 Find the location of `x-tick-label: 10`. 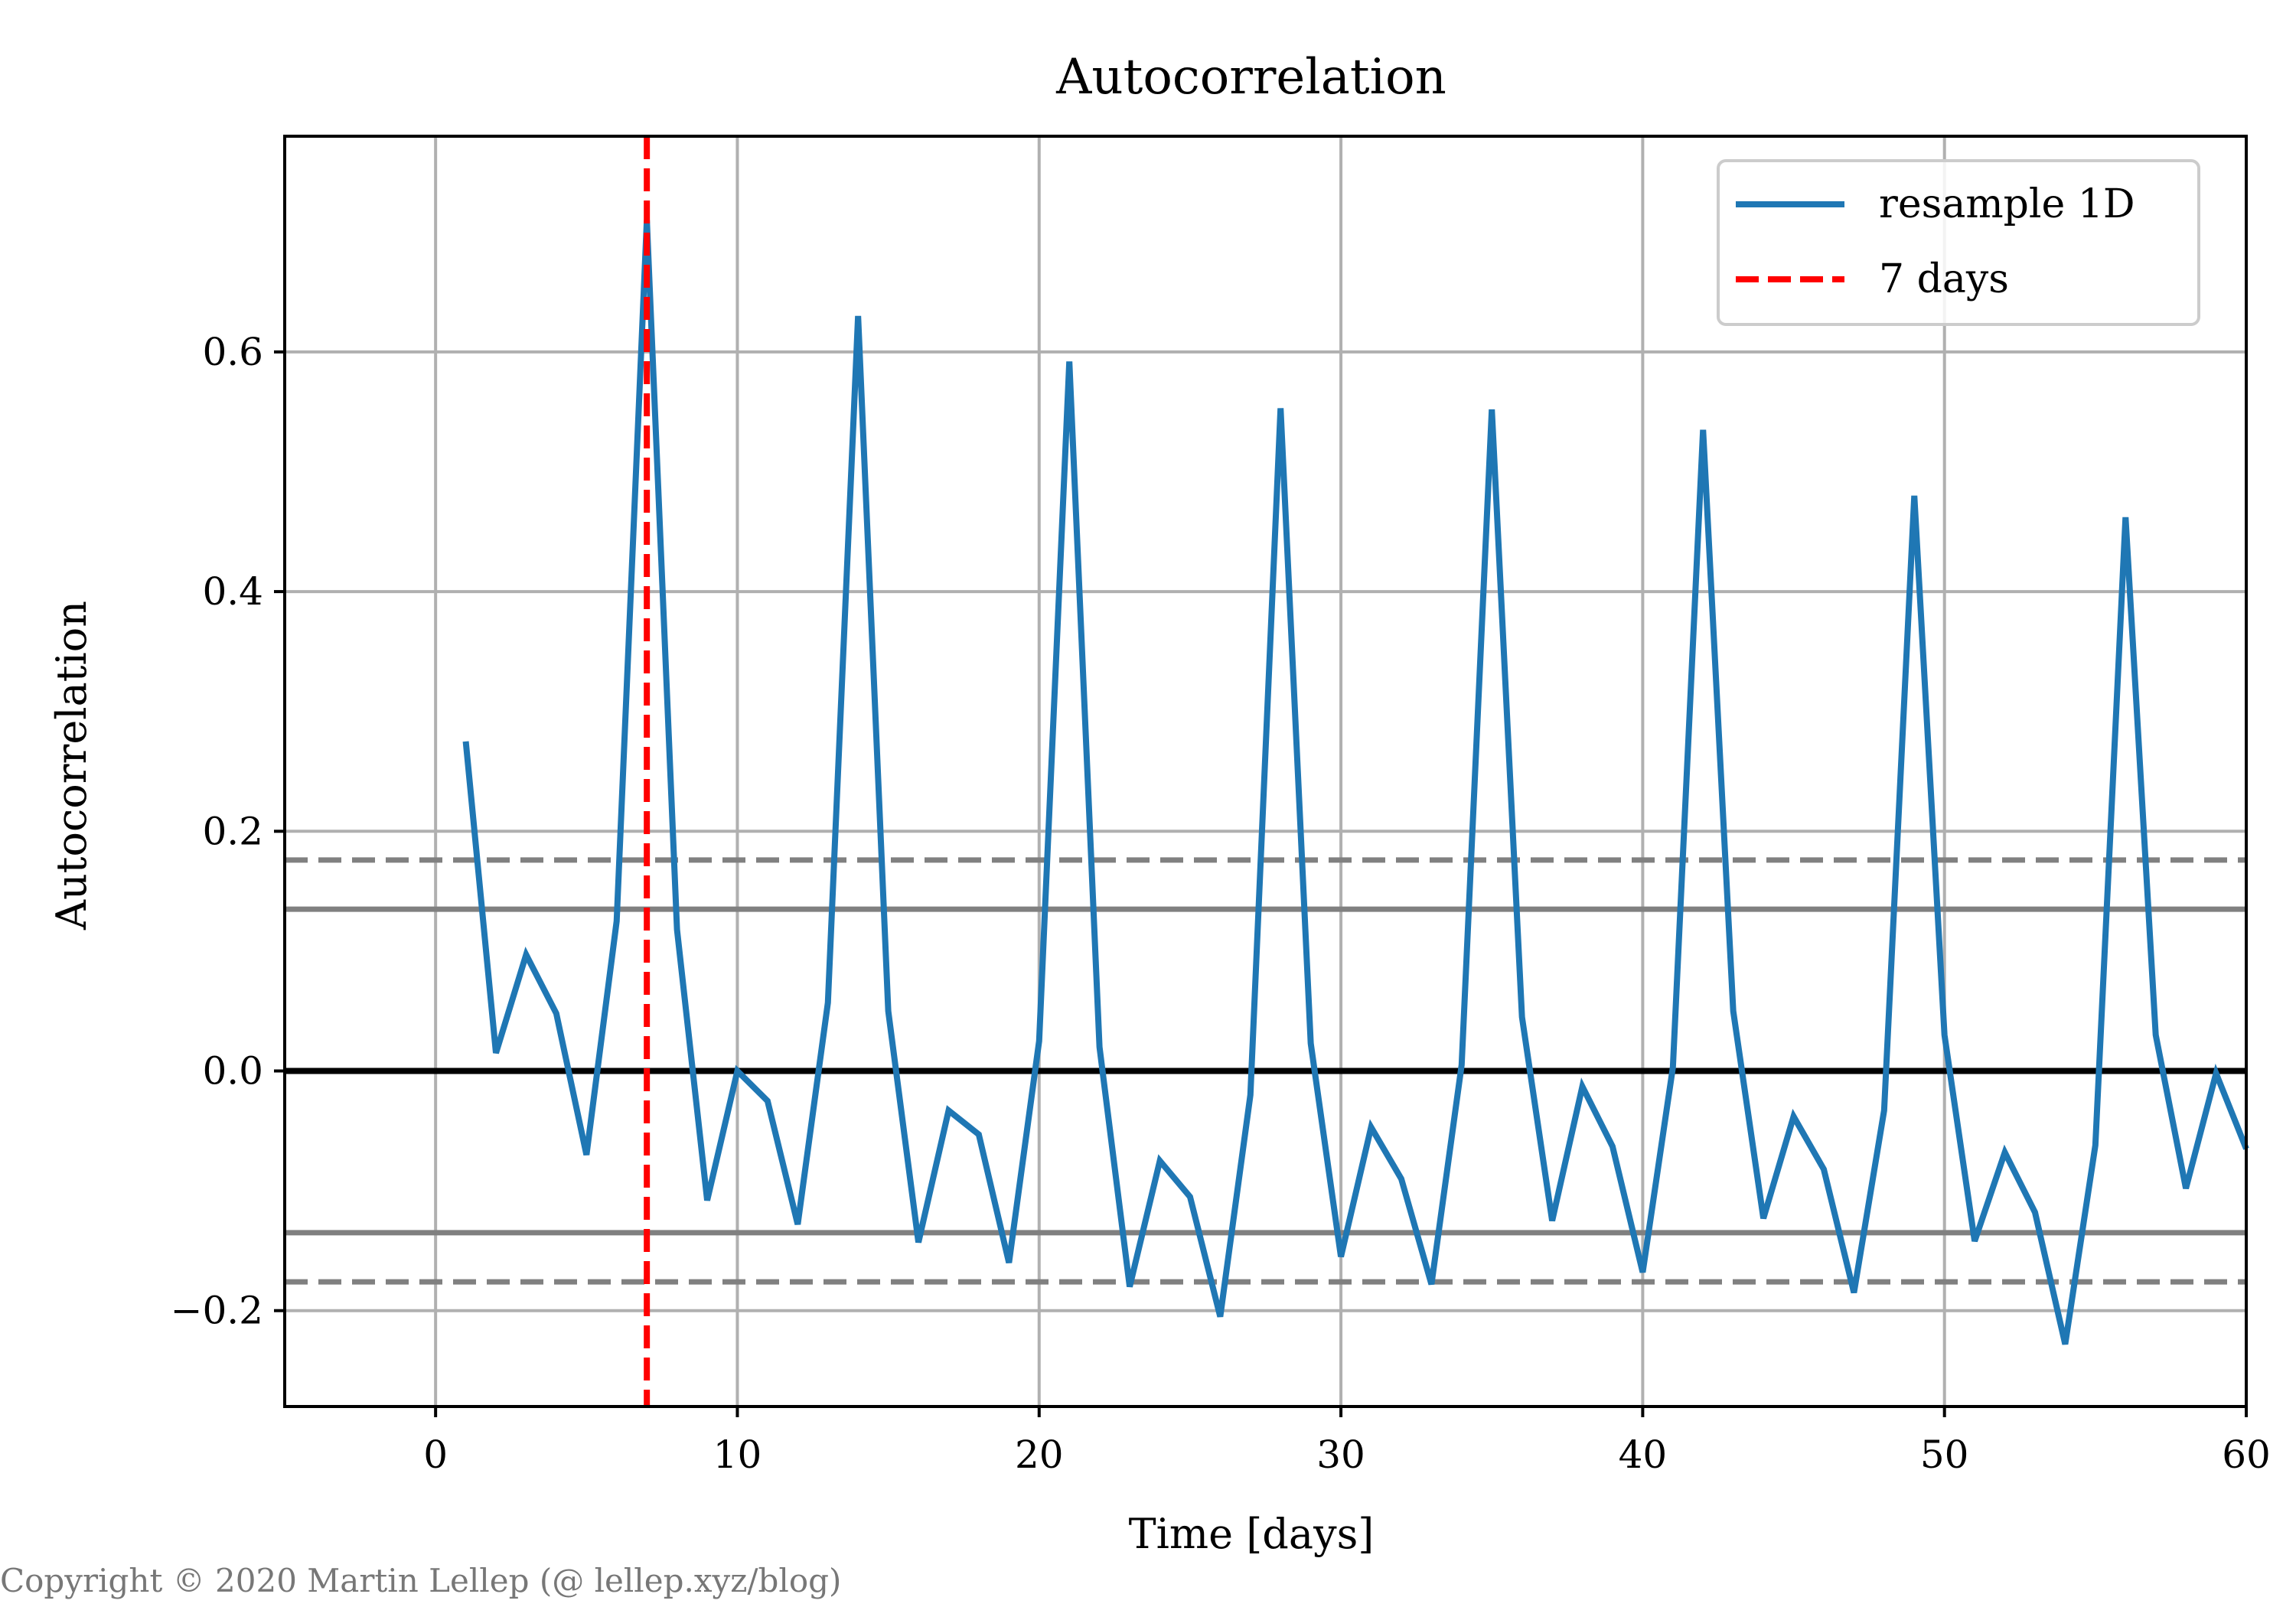

x-tick-label: 10 is located at coordinates (737, 1455).